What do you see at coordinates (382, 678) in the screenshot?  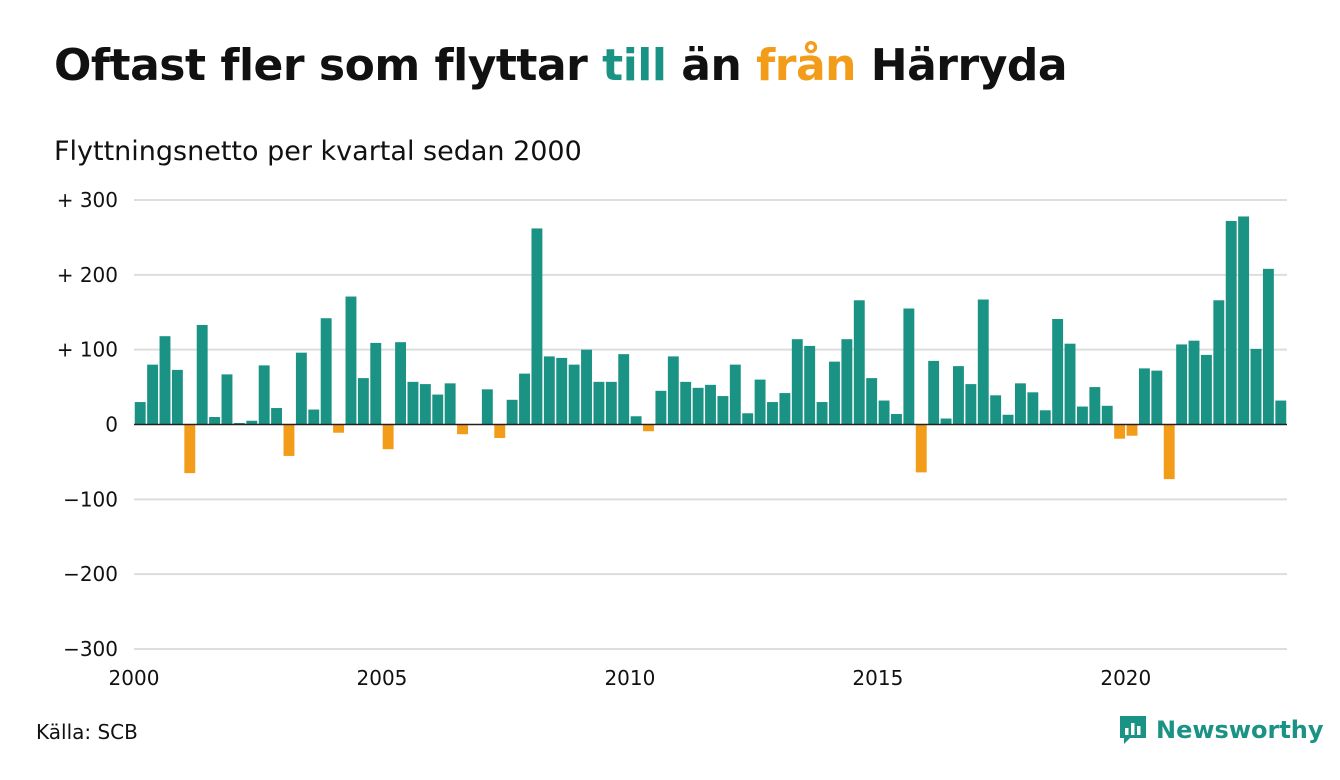 I see `x-tick-label: 2005` at bounding box center [382, 678].